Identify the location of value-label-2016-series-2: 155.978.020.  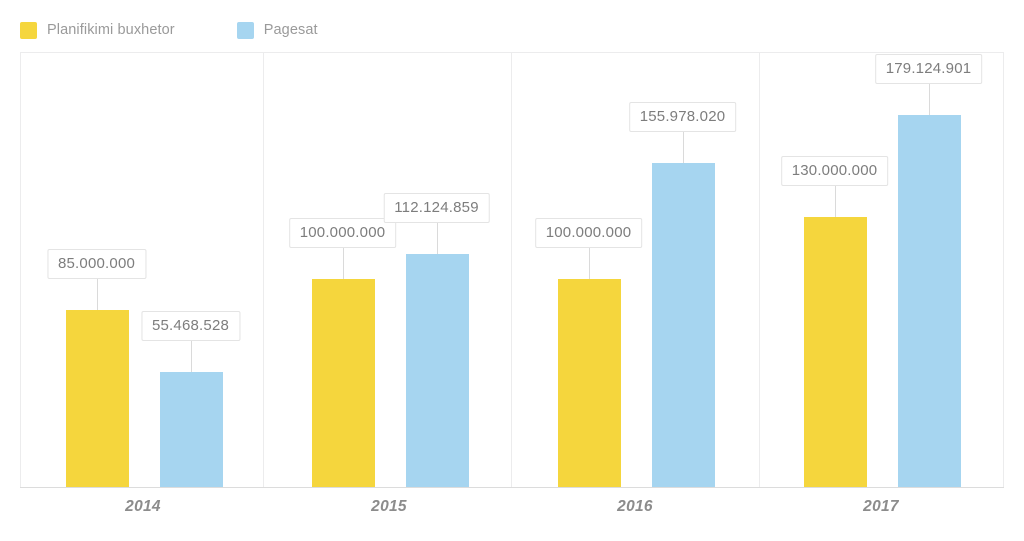
(682, 117).